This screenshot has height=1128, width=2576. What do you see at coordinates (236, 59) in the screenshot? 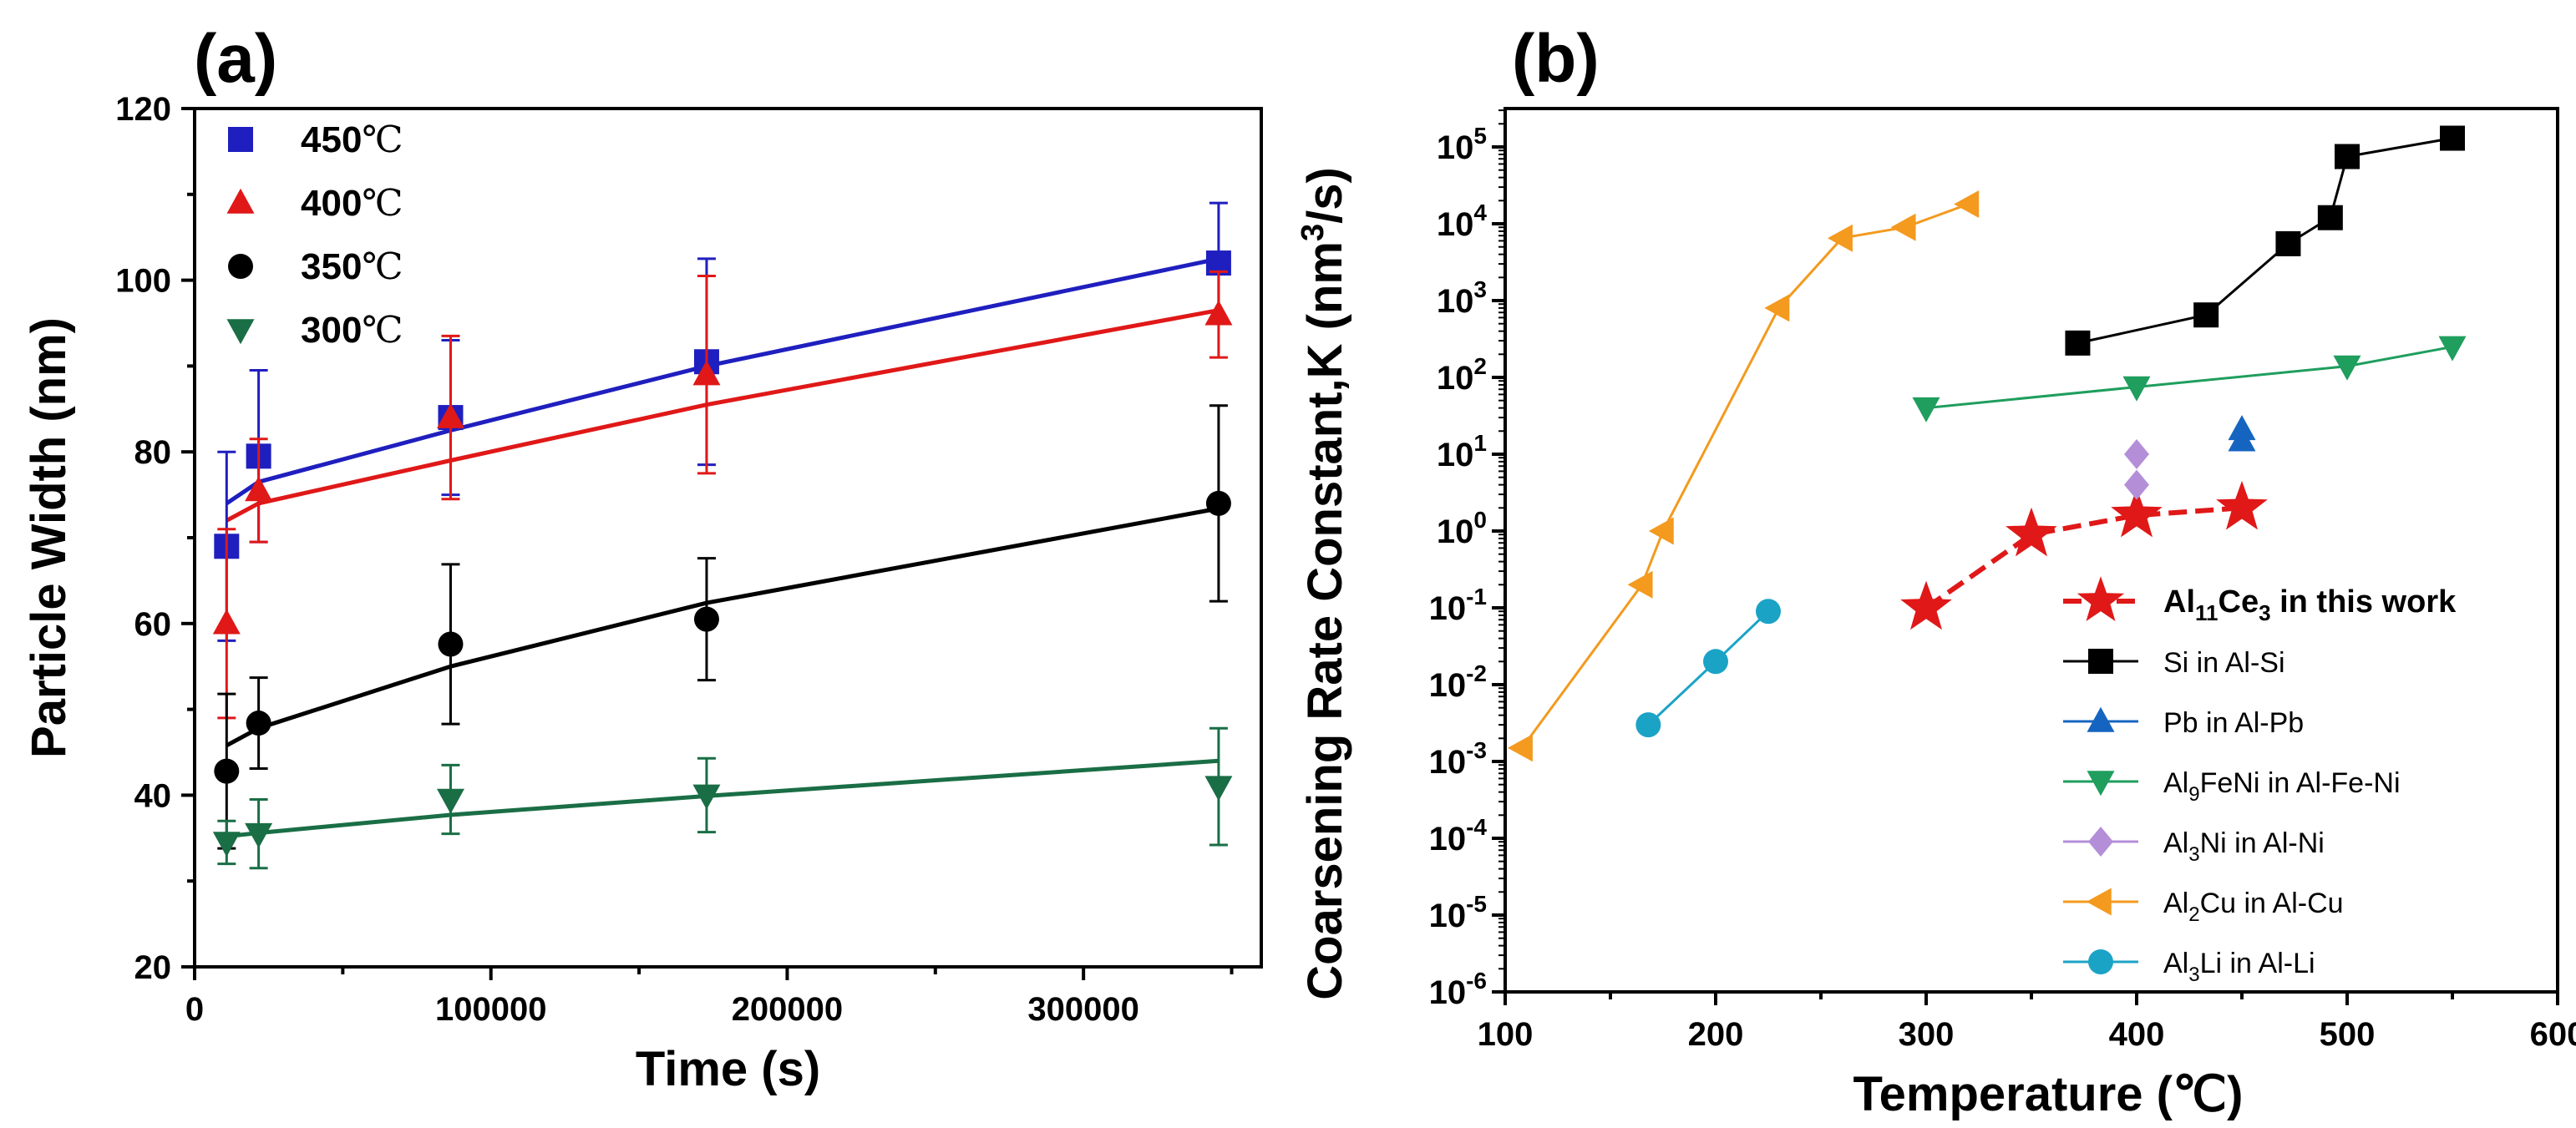
I see `panel-a-label: (a)` at bounding box center [236, 59].